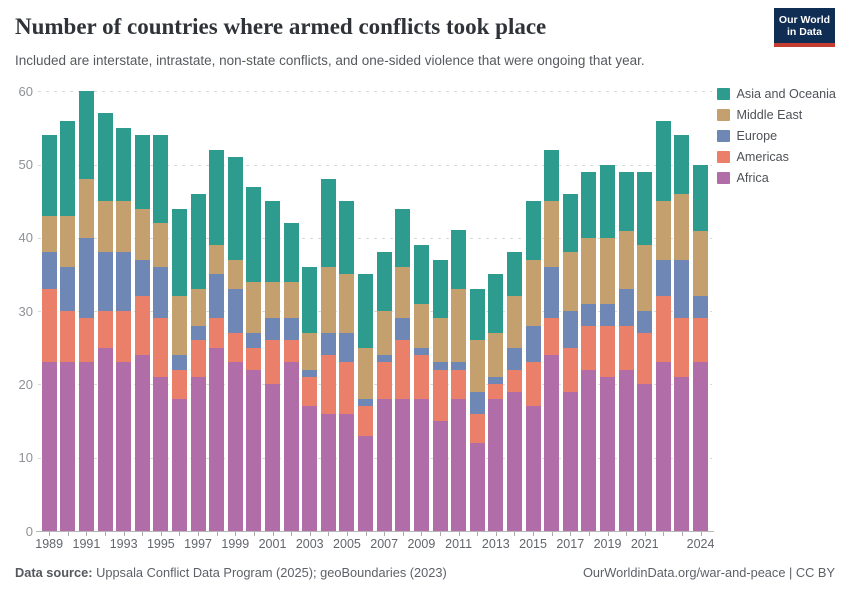 Image resolution: width=850 pixels, height=600 pixels. Describe the element at coordinates (403, 465) in the screenshot. I see `bar-segment-africa-2008` at that location.